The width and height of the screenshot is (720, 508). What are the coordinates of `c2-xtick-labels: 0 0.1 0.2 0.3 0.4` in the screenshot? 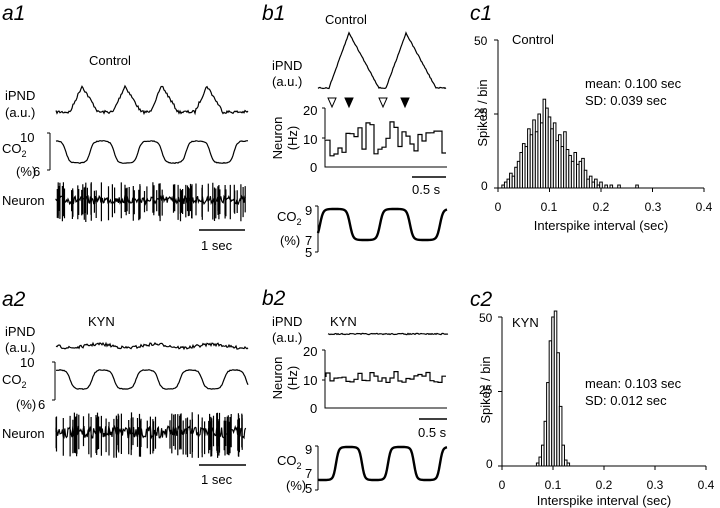 It's located at (607, 485).